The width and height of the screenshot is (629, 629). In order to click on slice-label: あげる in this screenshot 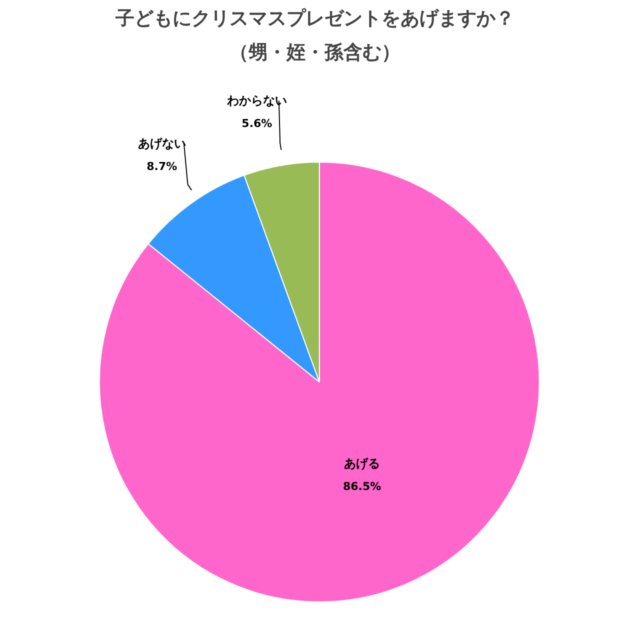, I will do `click(362, 463)`.